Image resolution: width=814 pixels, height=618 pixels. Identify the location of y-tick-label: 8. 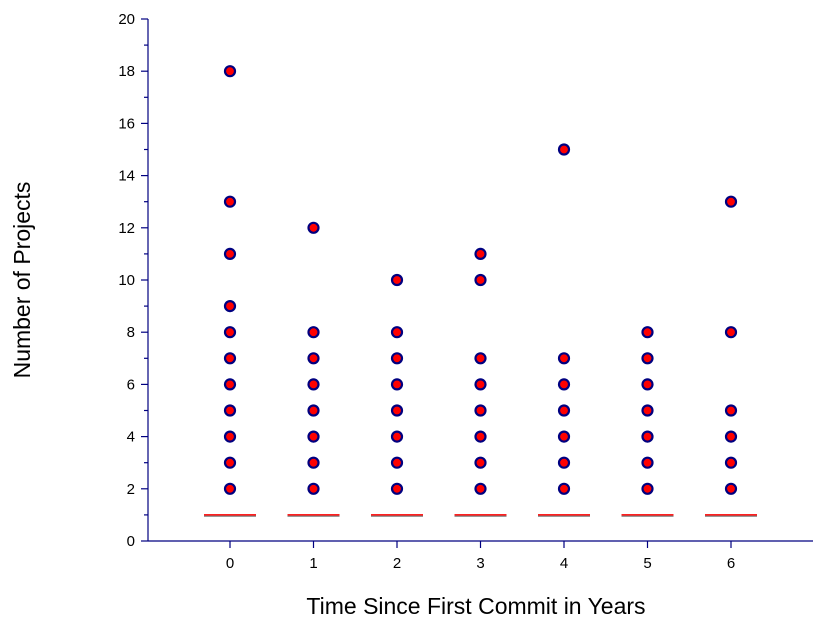
(131, 332).